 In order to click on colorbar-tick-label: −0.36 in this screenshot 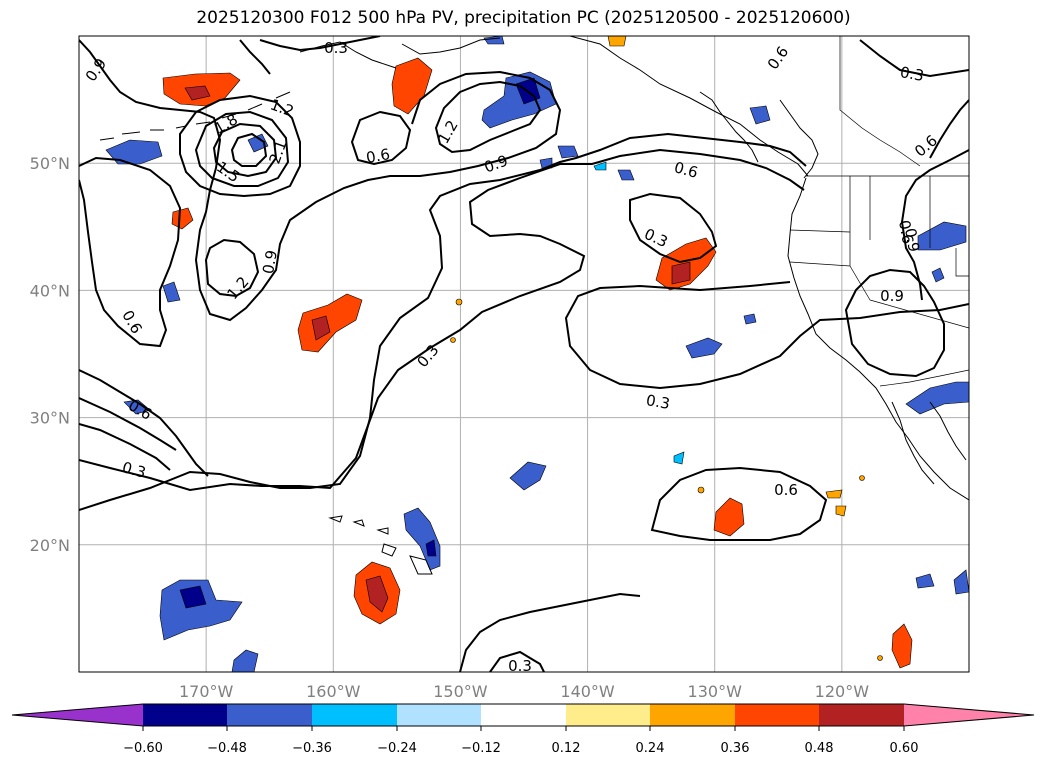, I will do `click(312, 748)`.